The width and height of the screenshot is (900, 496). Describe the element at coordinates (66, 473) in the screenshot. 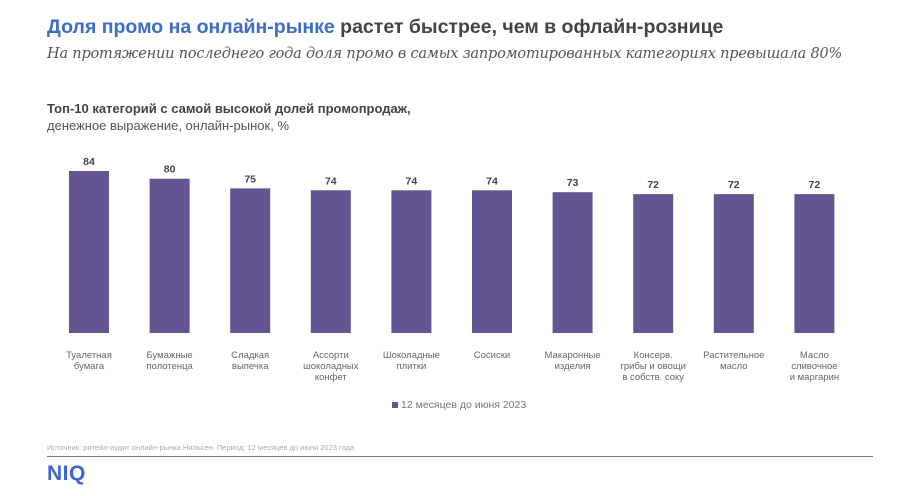

I see `niq-logo: NIQ` at that location.